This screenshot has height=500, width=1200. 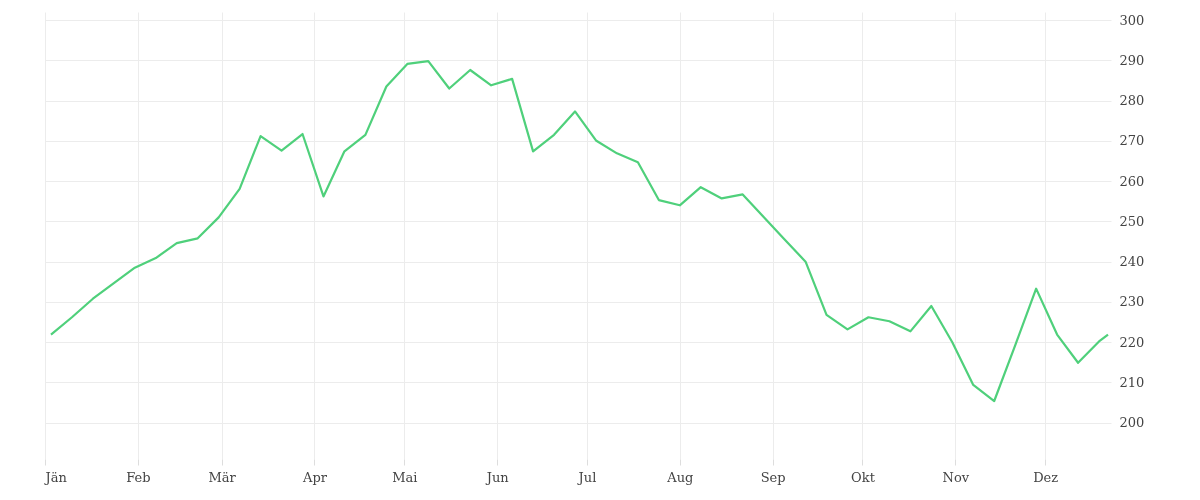 I want to click on x-tick-label: Jän, so click(x=55, y=477).